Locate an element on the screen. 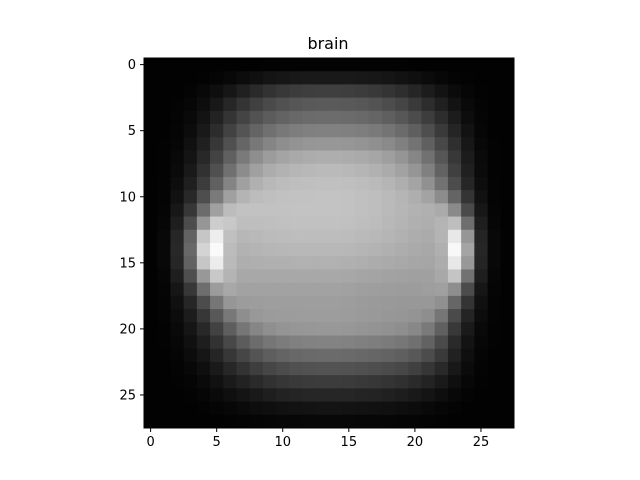  y-tick-label: 5 is located at coordinates (132, 131).